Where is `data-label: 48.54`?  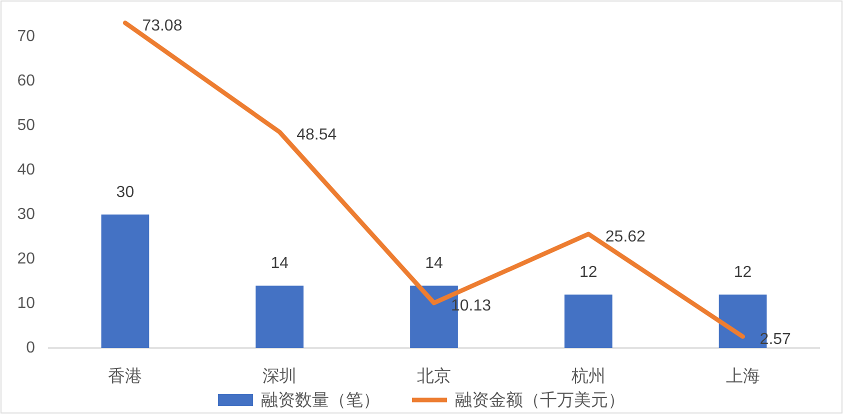
data-label: 48.54 is located at coordinates (316, 135).